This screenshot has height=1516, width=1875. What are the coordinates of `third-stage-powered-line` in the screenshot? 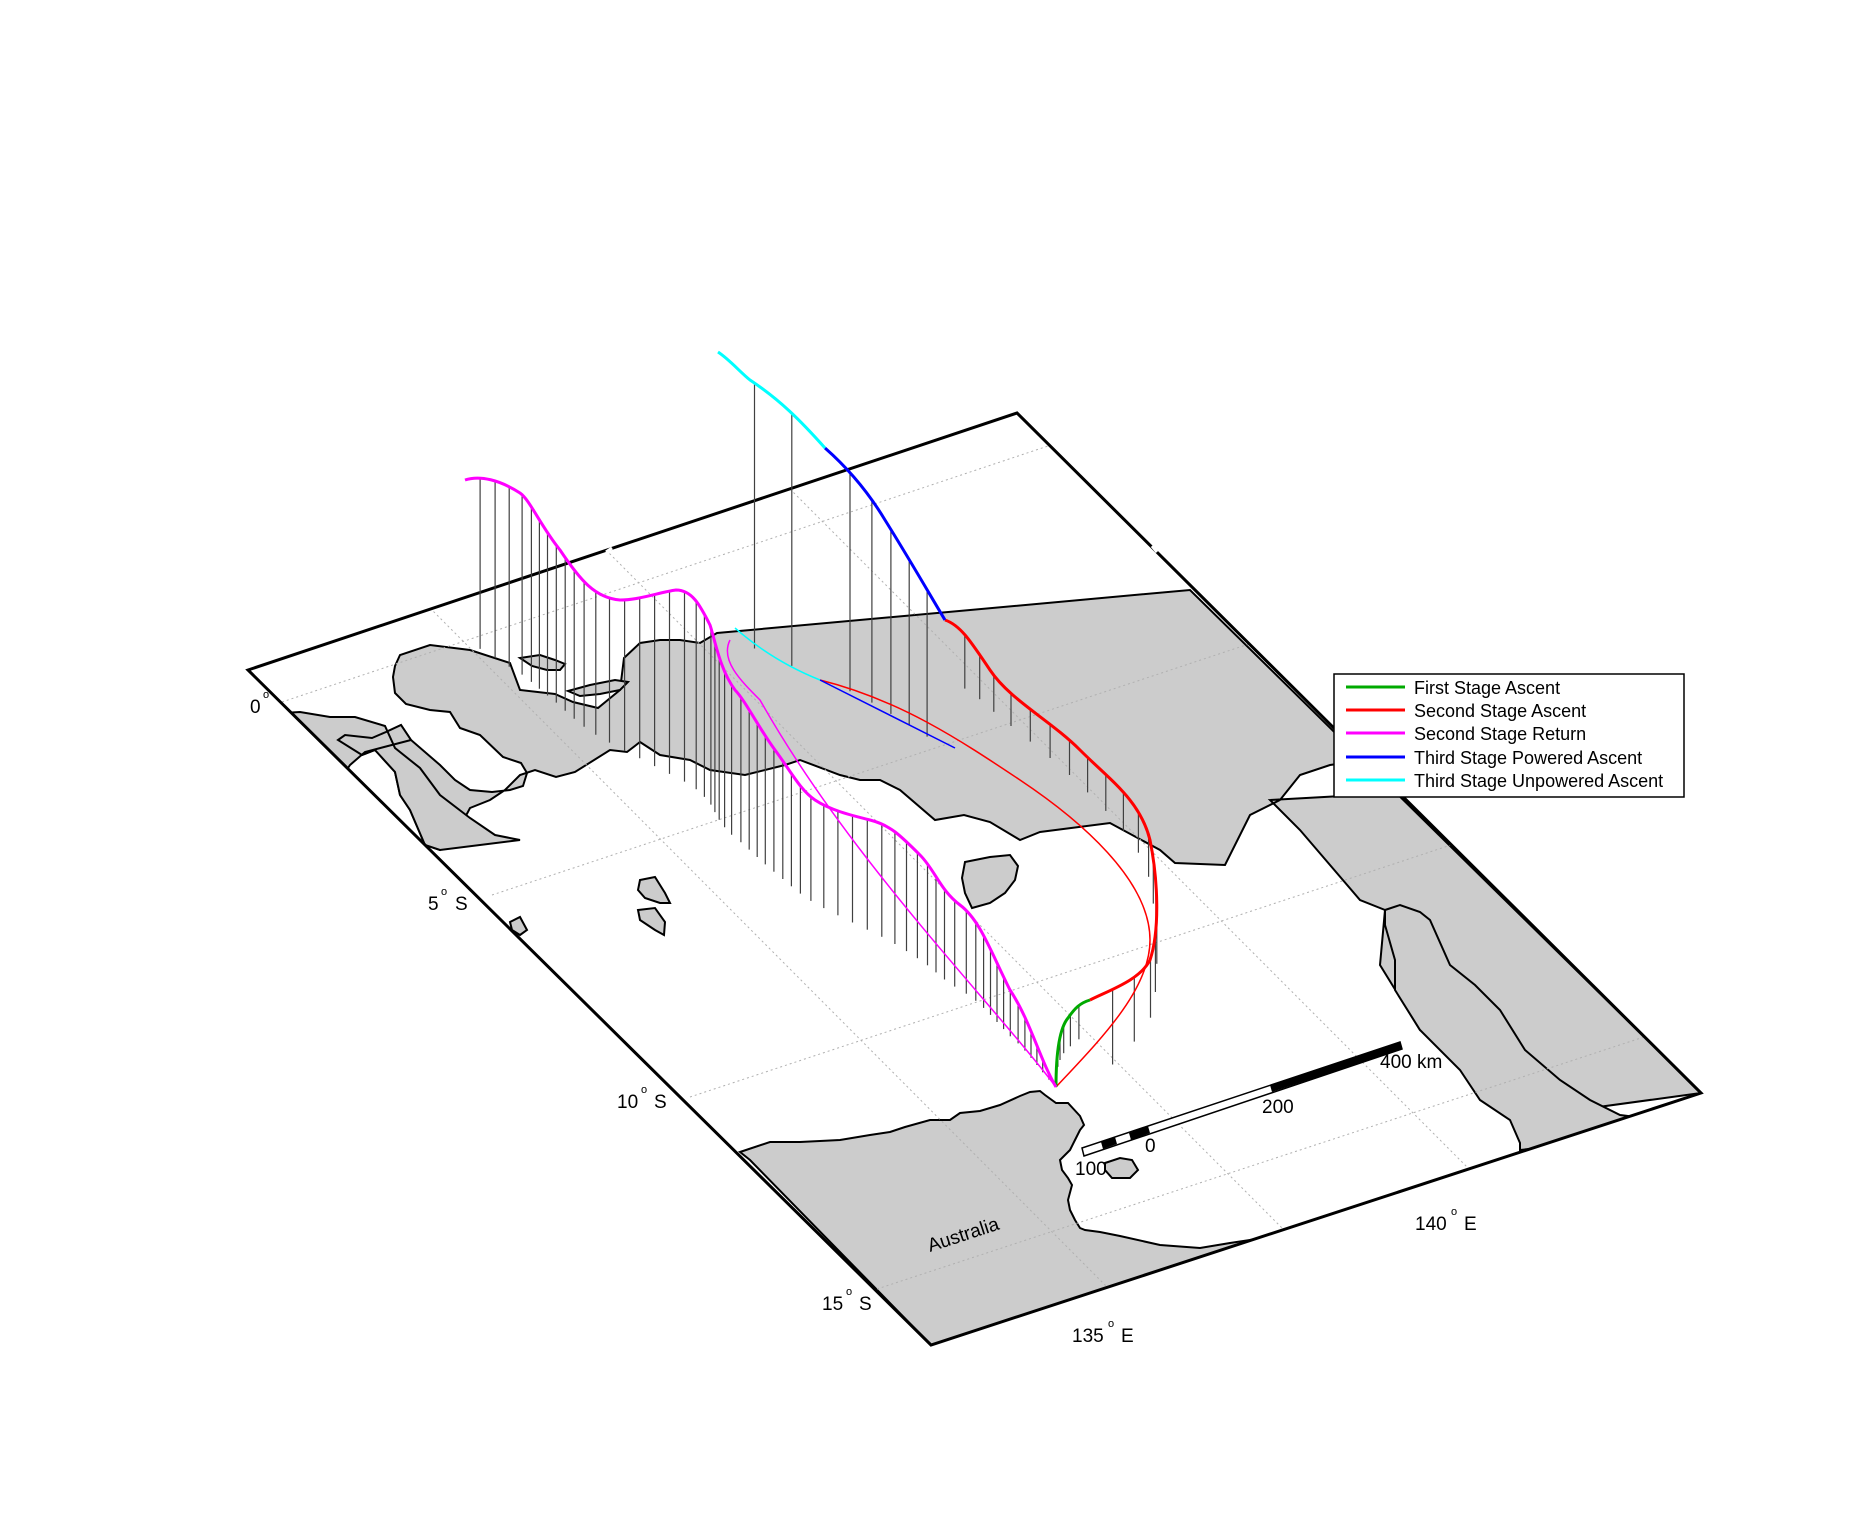 It's located at (885, 533).